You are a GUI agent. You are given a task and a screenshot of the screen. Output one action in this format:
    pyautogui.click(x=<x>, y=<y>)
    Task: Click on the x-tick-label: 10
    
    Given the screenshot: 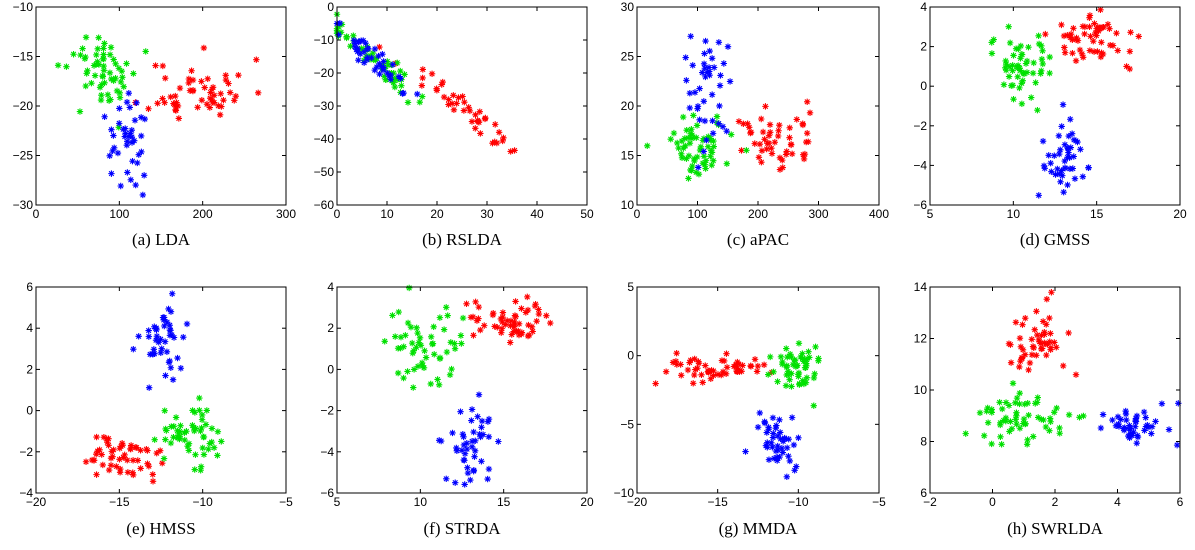 What is the action you would take?
    pyautogui.click(x=1014, y=214)
    